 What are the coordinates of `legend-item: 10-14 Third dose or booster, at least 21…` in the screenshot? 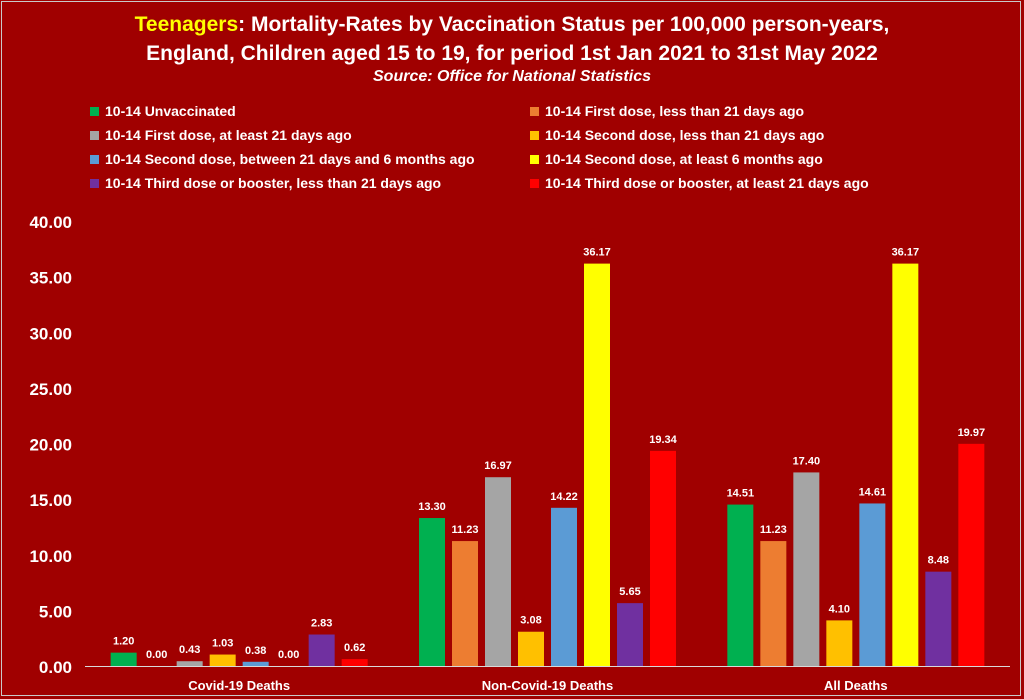 It's located at (735, 183).